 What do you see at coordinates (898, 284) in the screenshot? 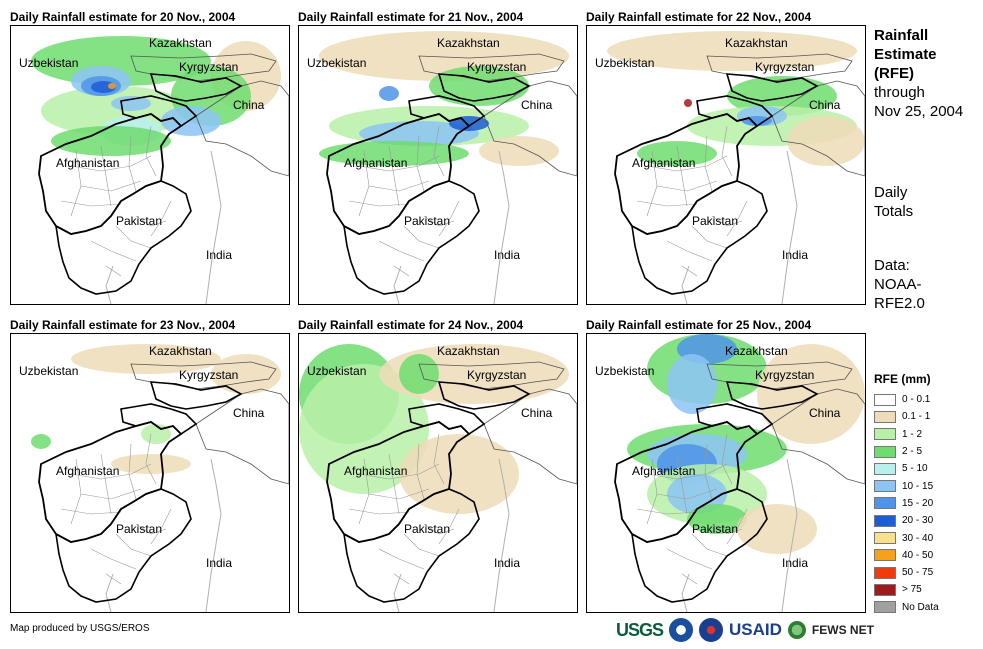
I see `data-line: NOAA-` at bounding box center [898, 284].